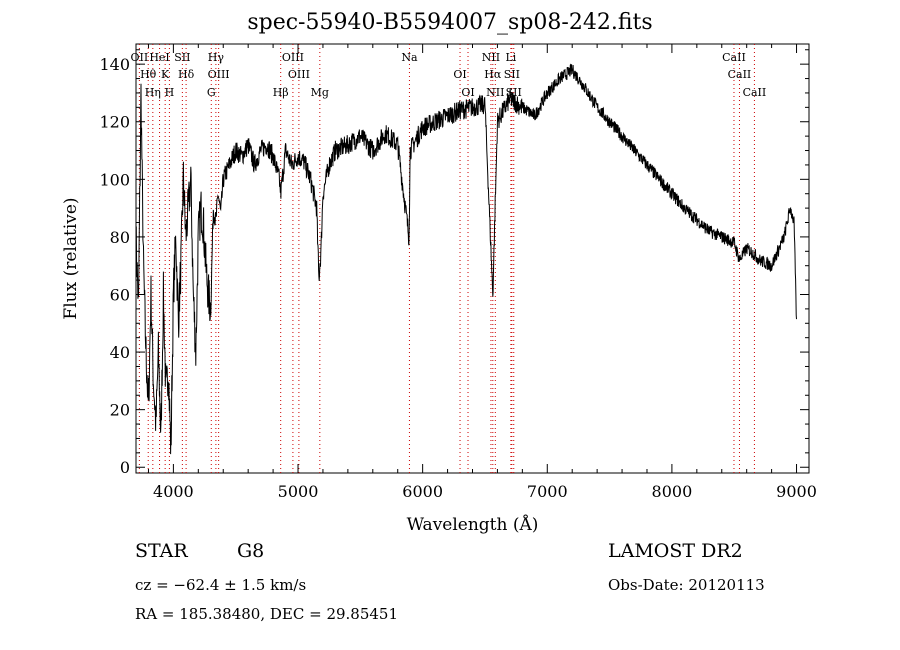 The image size is (900, 650). What do you see at coordinates (675, 551) in the screenshot?
I see `survey-name: LAMOST DR2` at bounding box center [675, 551].